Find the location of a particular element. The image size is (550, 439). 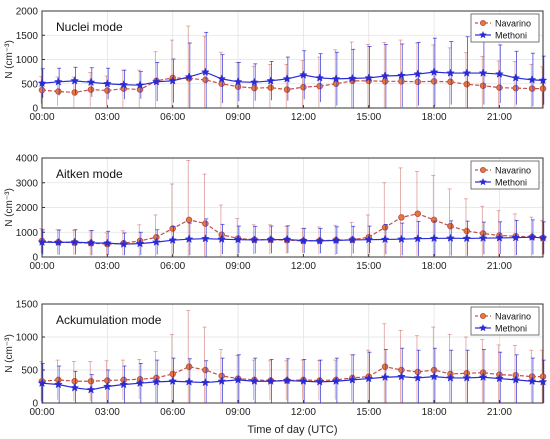

series-methoni is located at coordinates (292, 237).